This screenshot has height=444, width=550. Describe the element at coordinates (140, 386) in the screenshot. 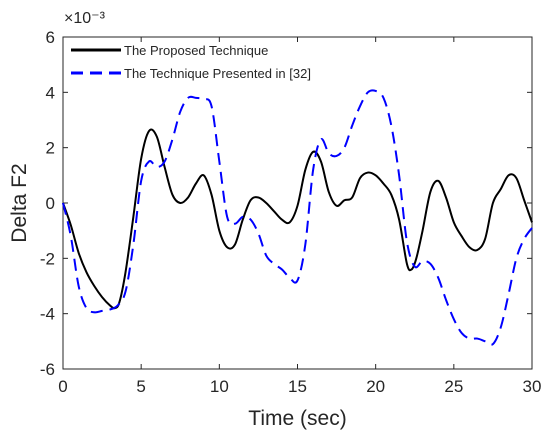

I see `x-tick-label: 5` at that location.